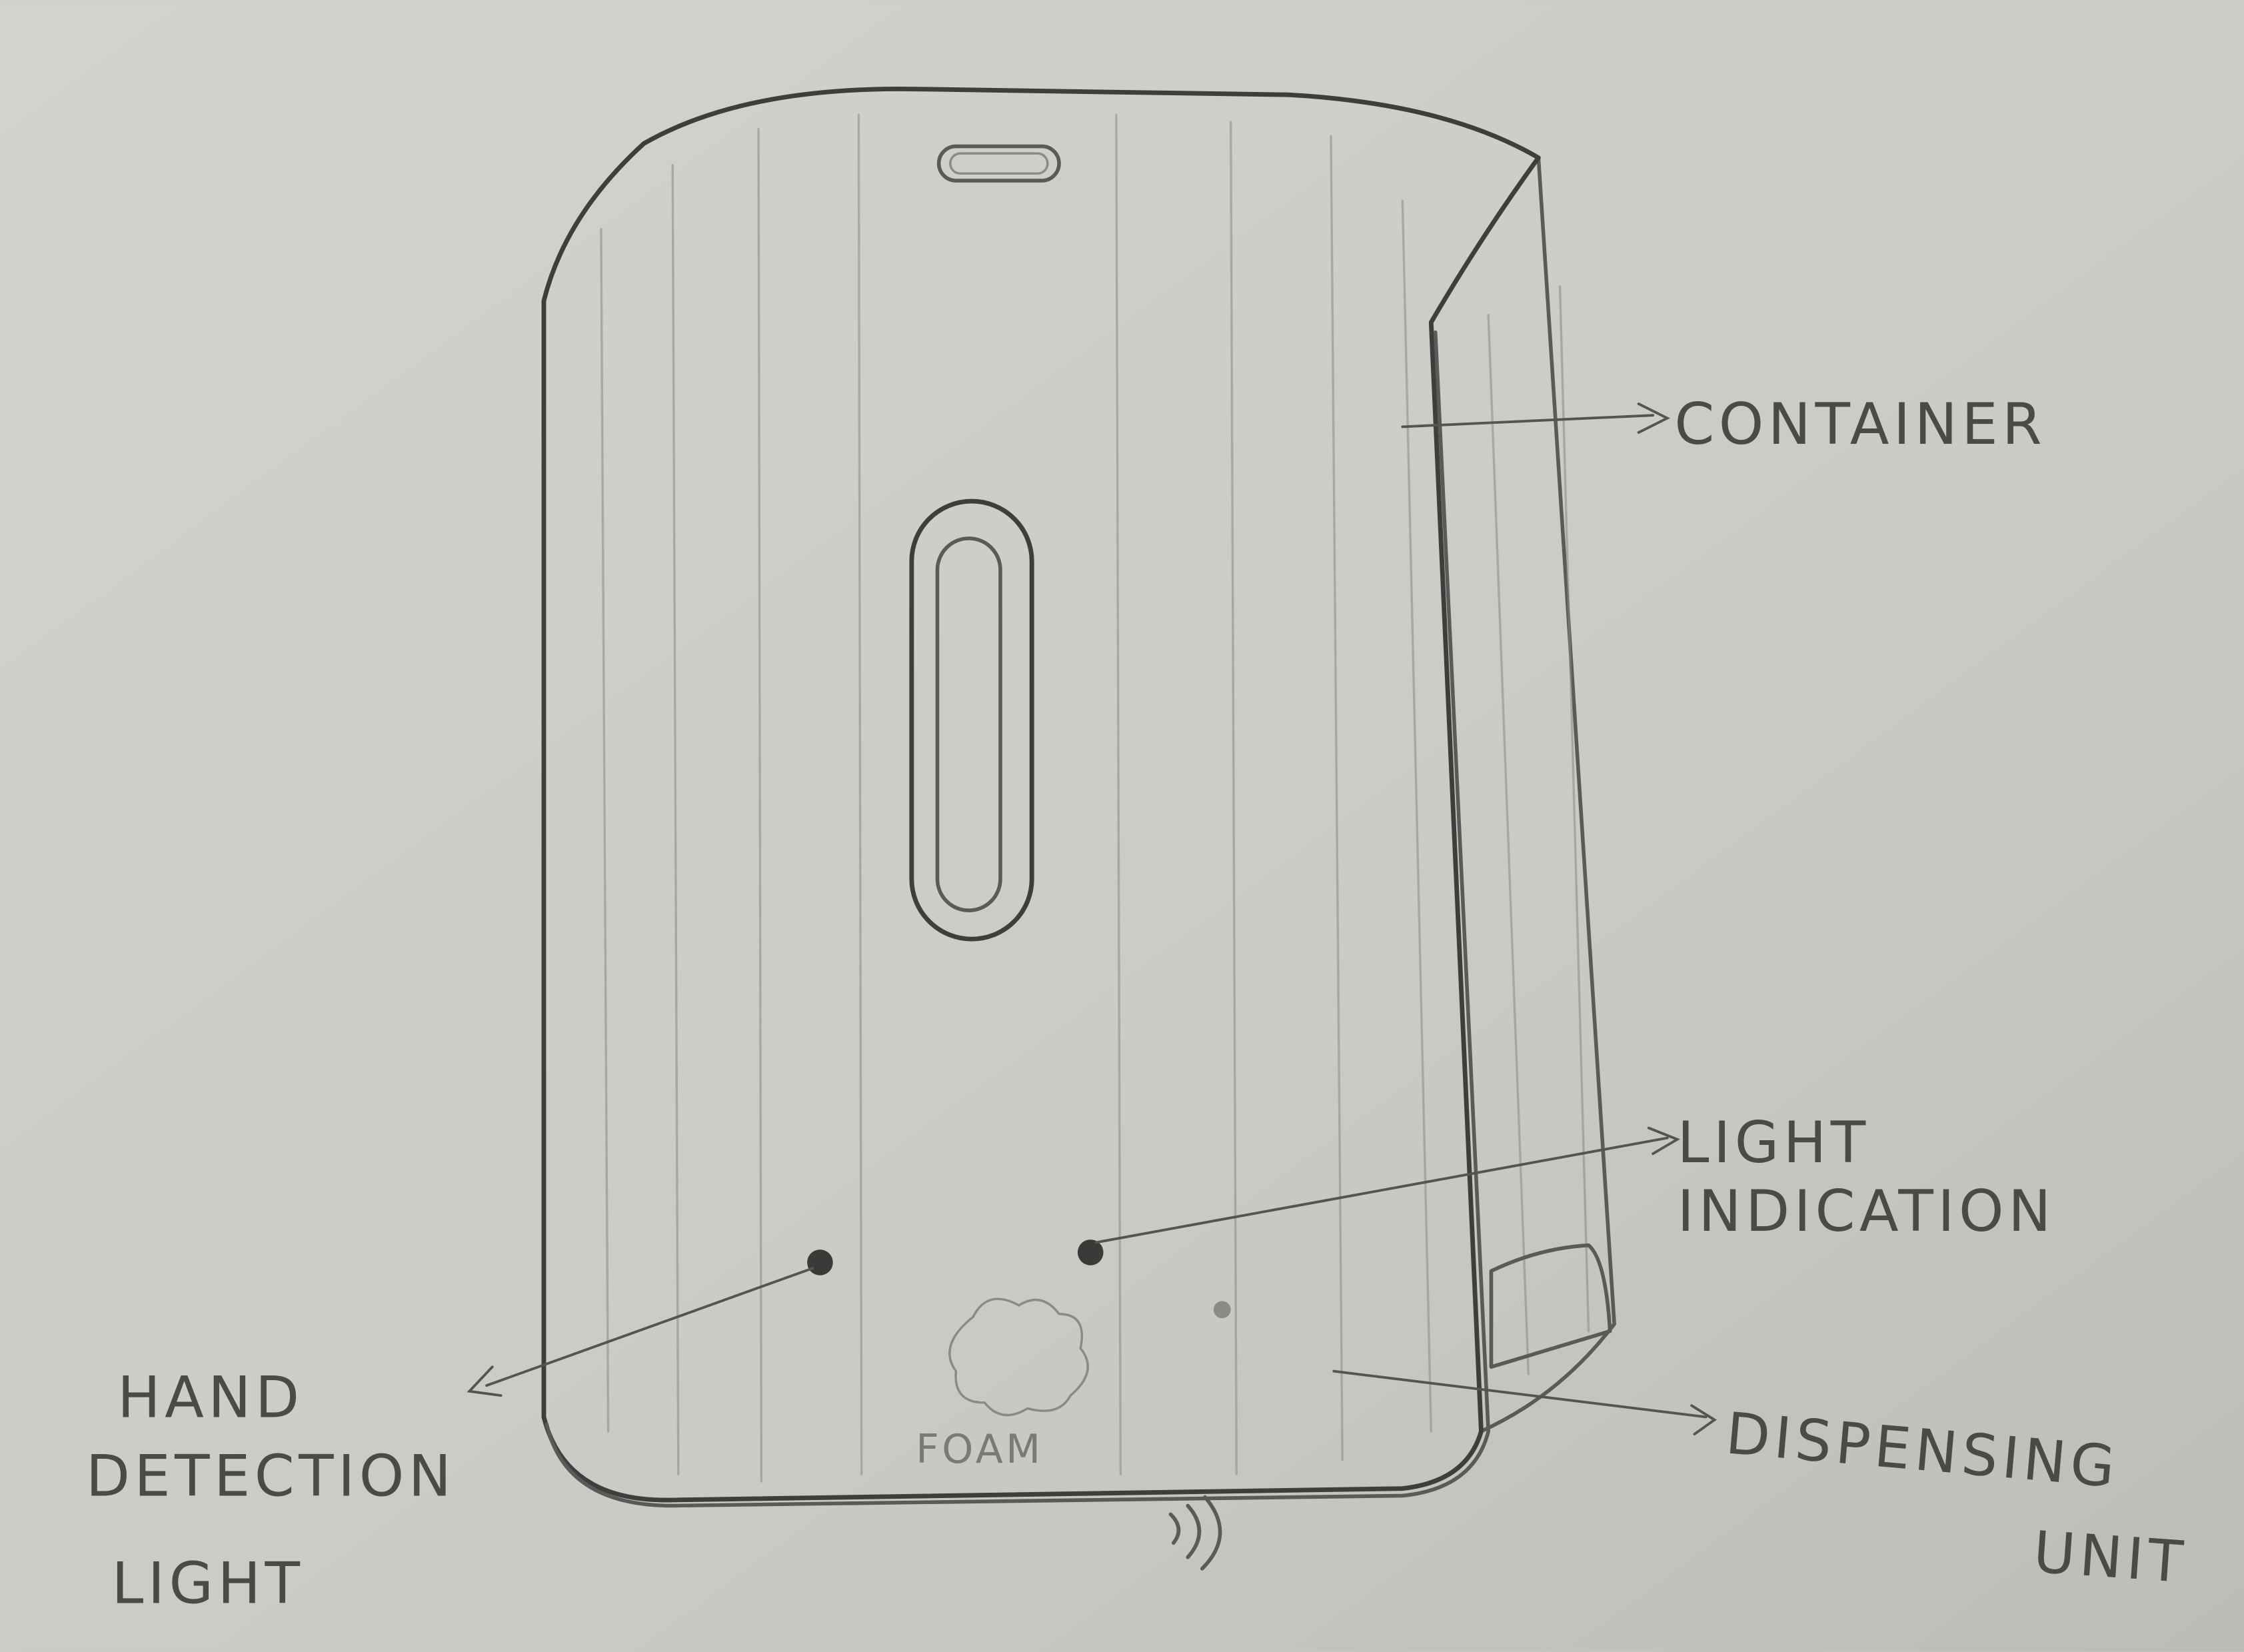 This screenshot has width=2244, height=1652. Describe the element at coordinates (998, 163) in the screenshot. I see `top-slot` at that location.